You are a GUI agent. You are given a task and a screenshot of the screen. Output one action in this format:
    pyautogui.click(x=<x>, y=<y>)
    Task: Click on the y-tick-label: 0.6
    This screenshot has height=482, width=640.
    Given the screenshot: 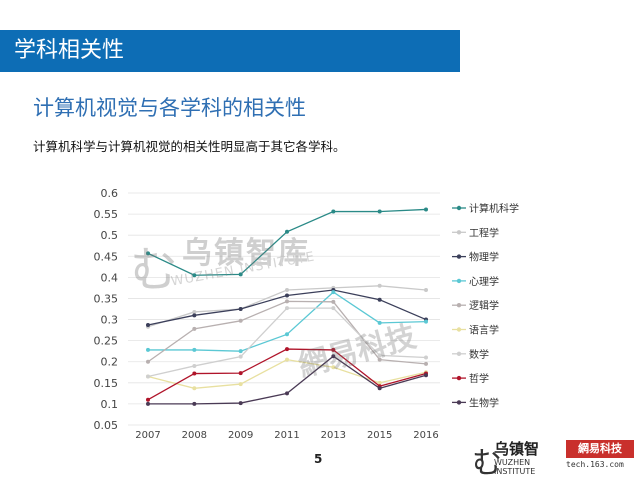 What is the action you would take?
    pyautogui.click(x=110, y=193)
    